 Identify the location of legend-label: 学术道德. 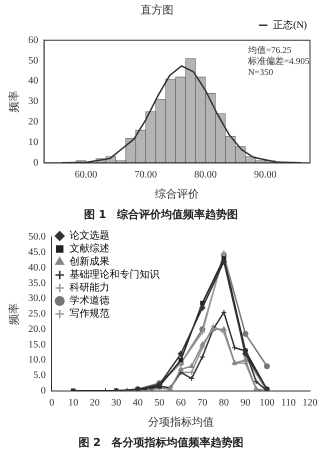
(90, 300).